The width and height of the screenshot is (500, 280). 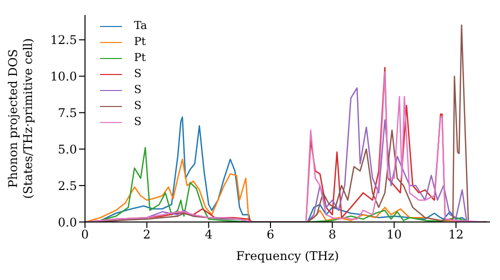 I want to click on y-tick-label: 0.0, so click(x=67, y=222).